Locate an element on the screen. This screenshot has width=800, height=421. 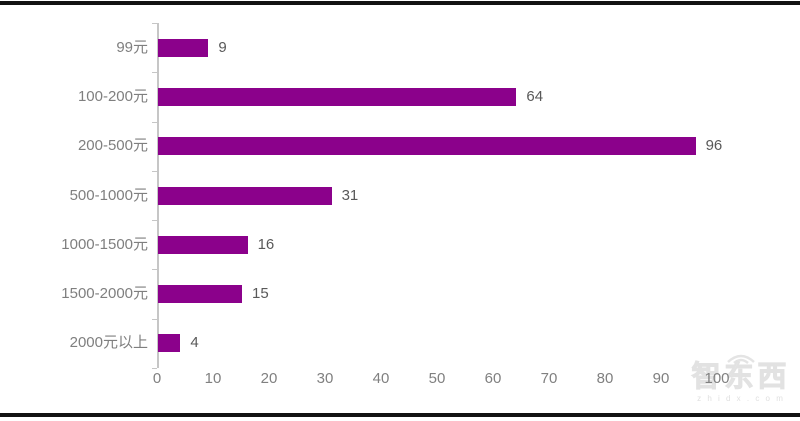
x-axis-tick-label: 0 is located at coordinates (157, 378).